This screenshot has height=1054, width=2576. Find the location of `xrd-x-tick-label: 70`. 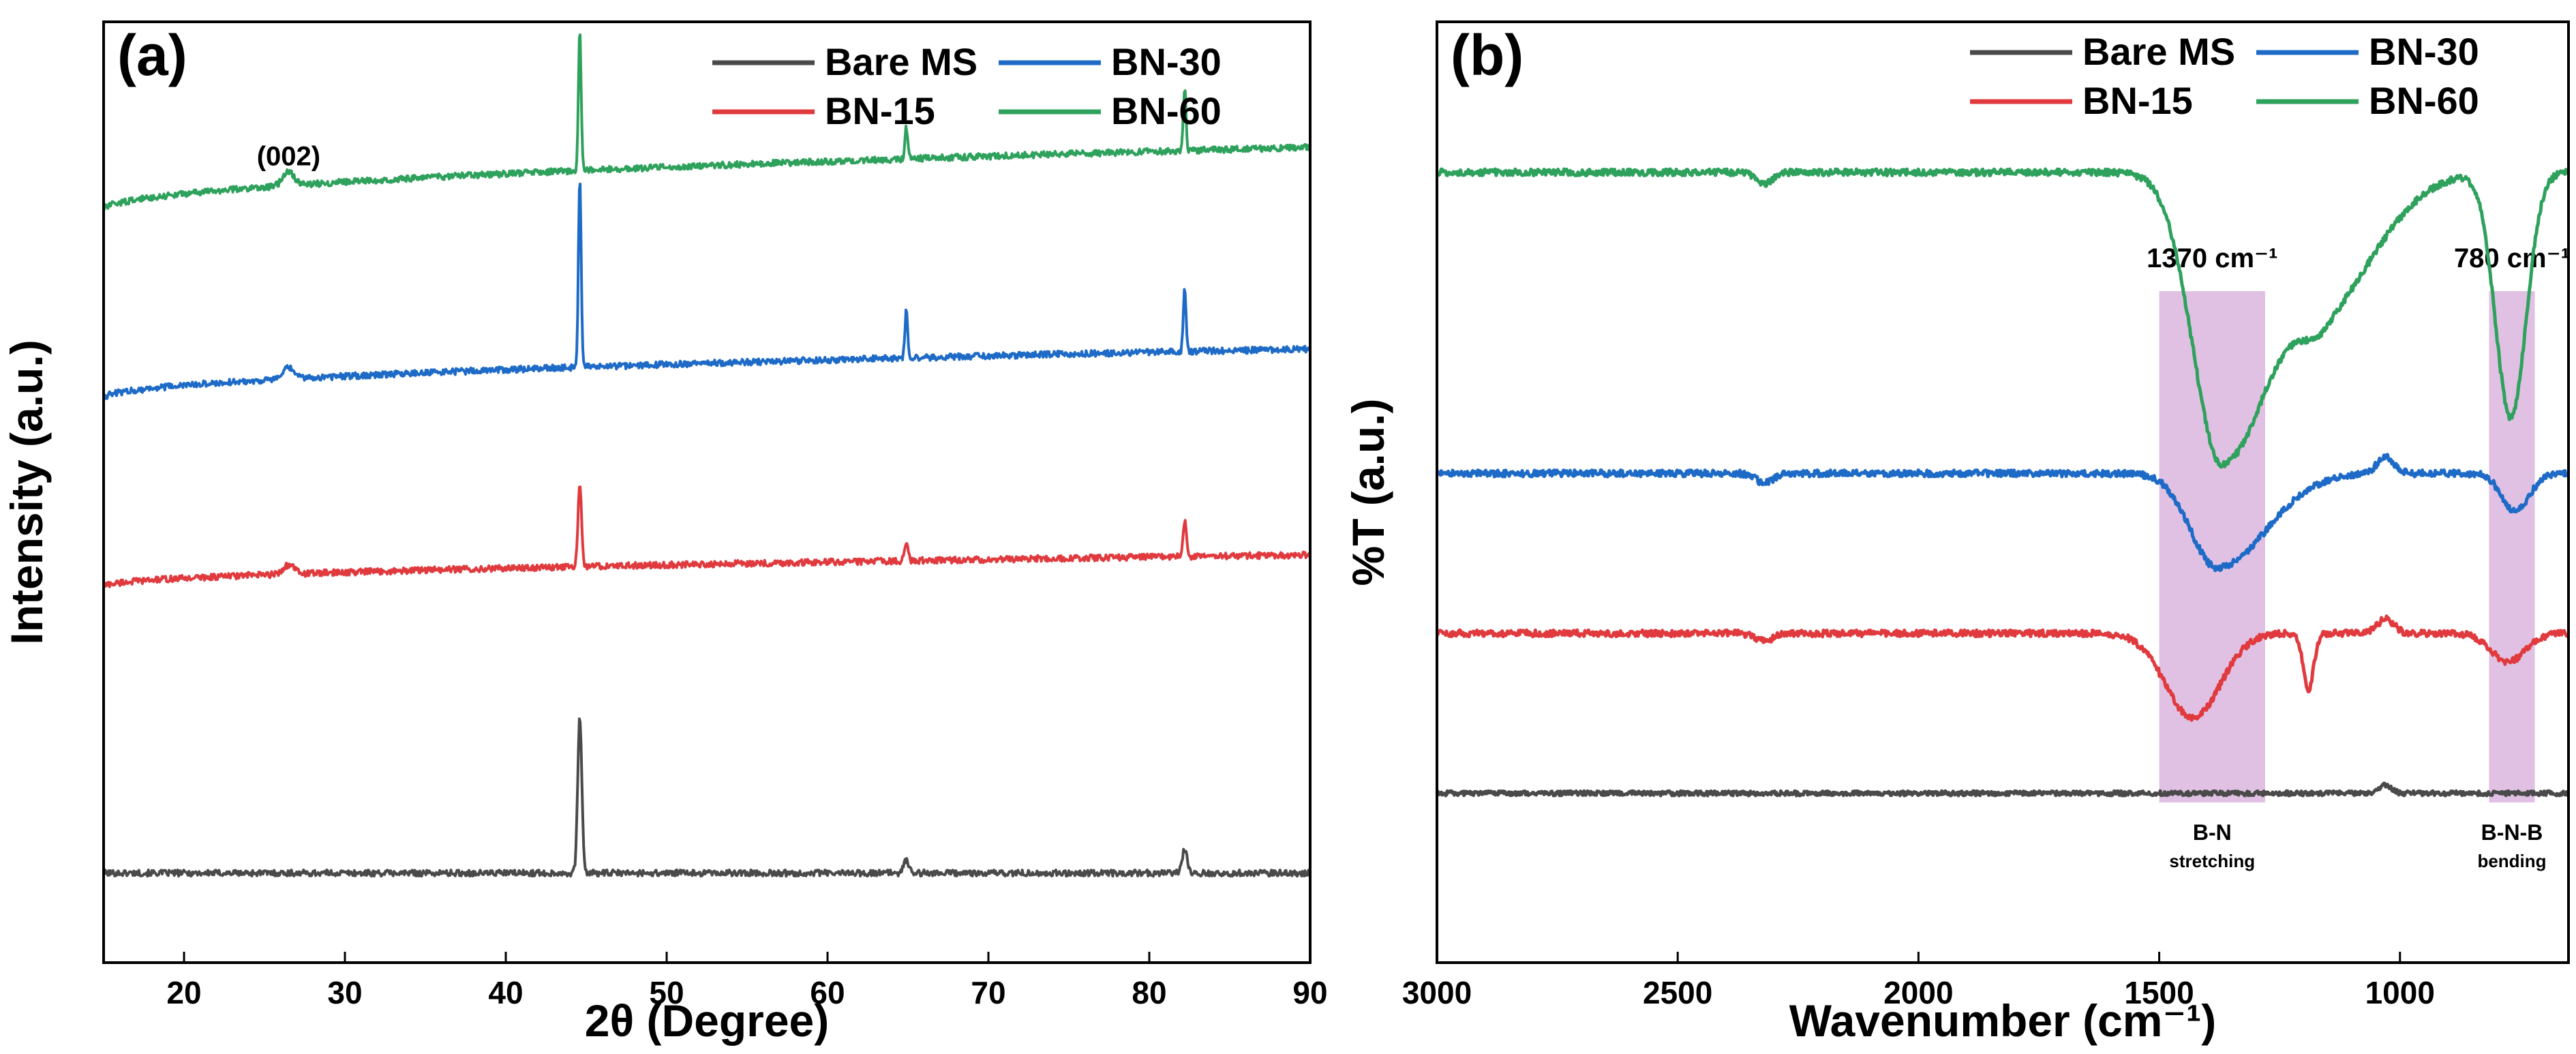

xrd-x-tick-label: 70 is located at coordinates (988, 992).